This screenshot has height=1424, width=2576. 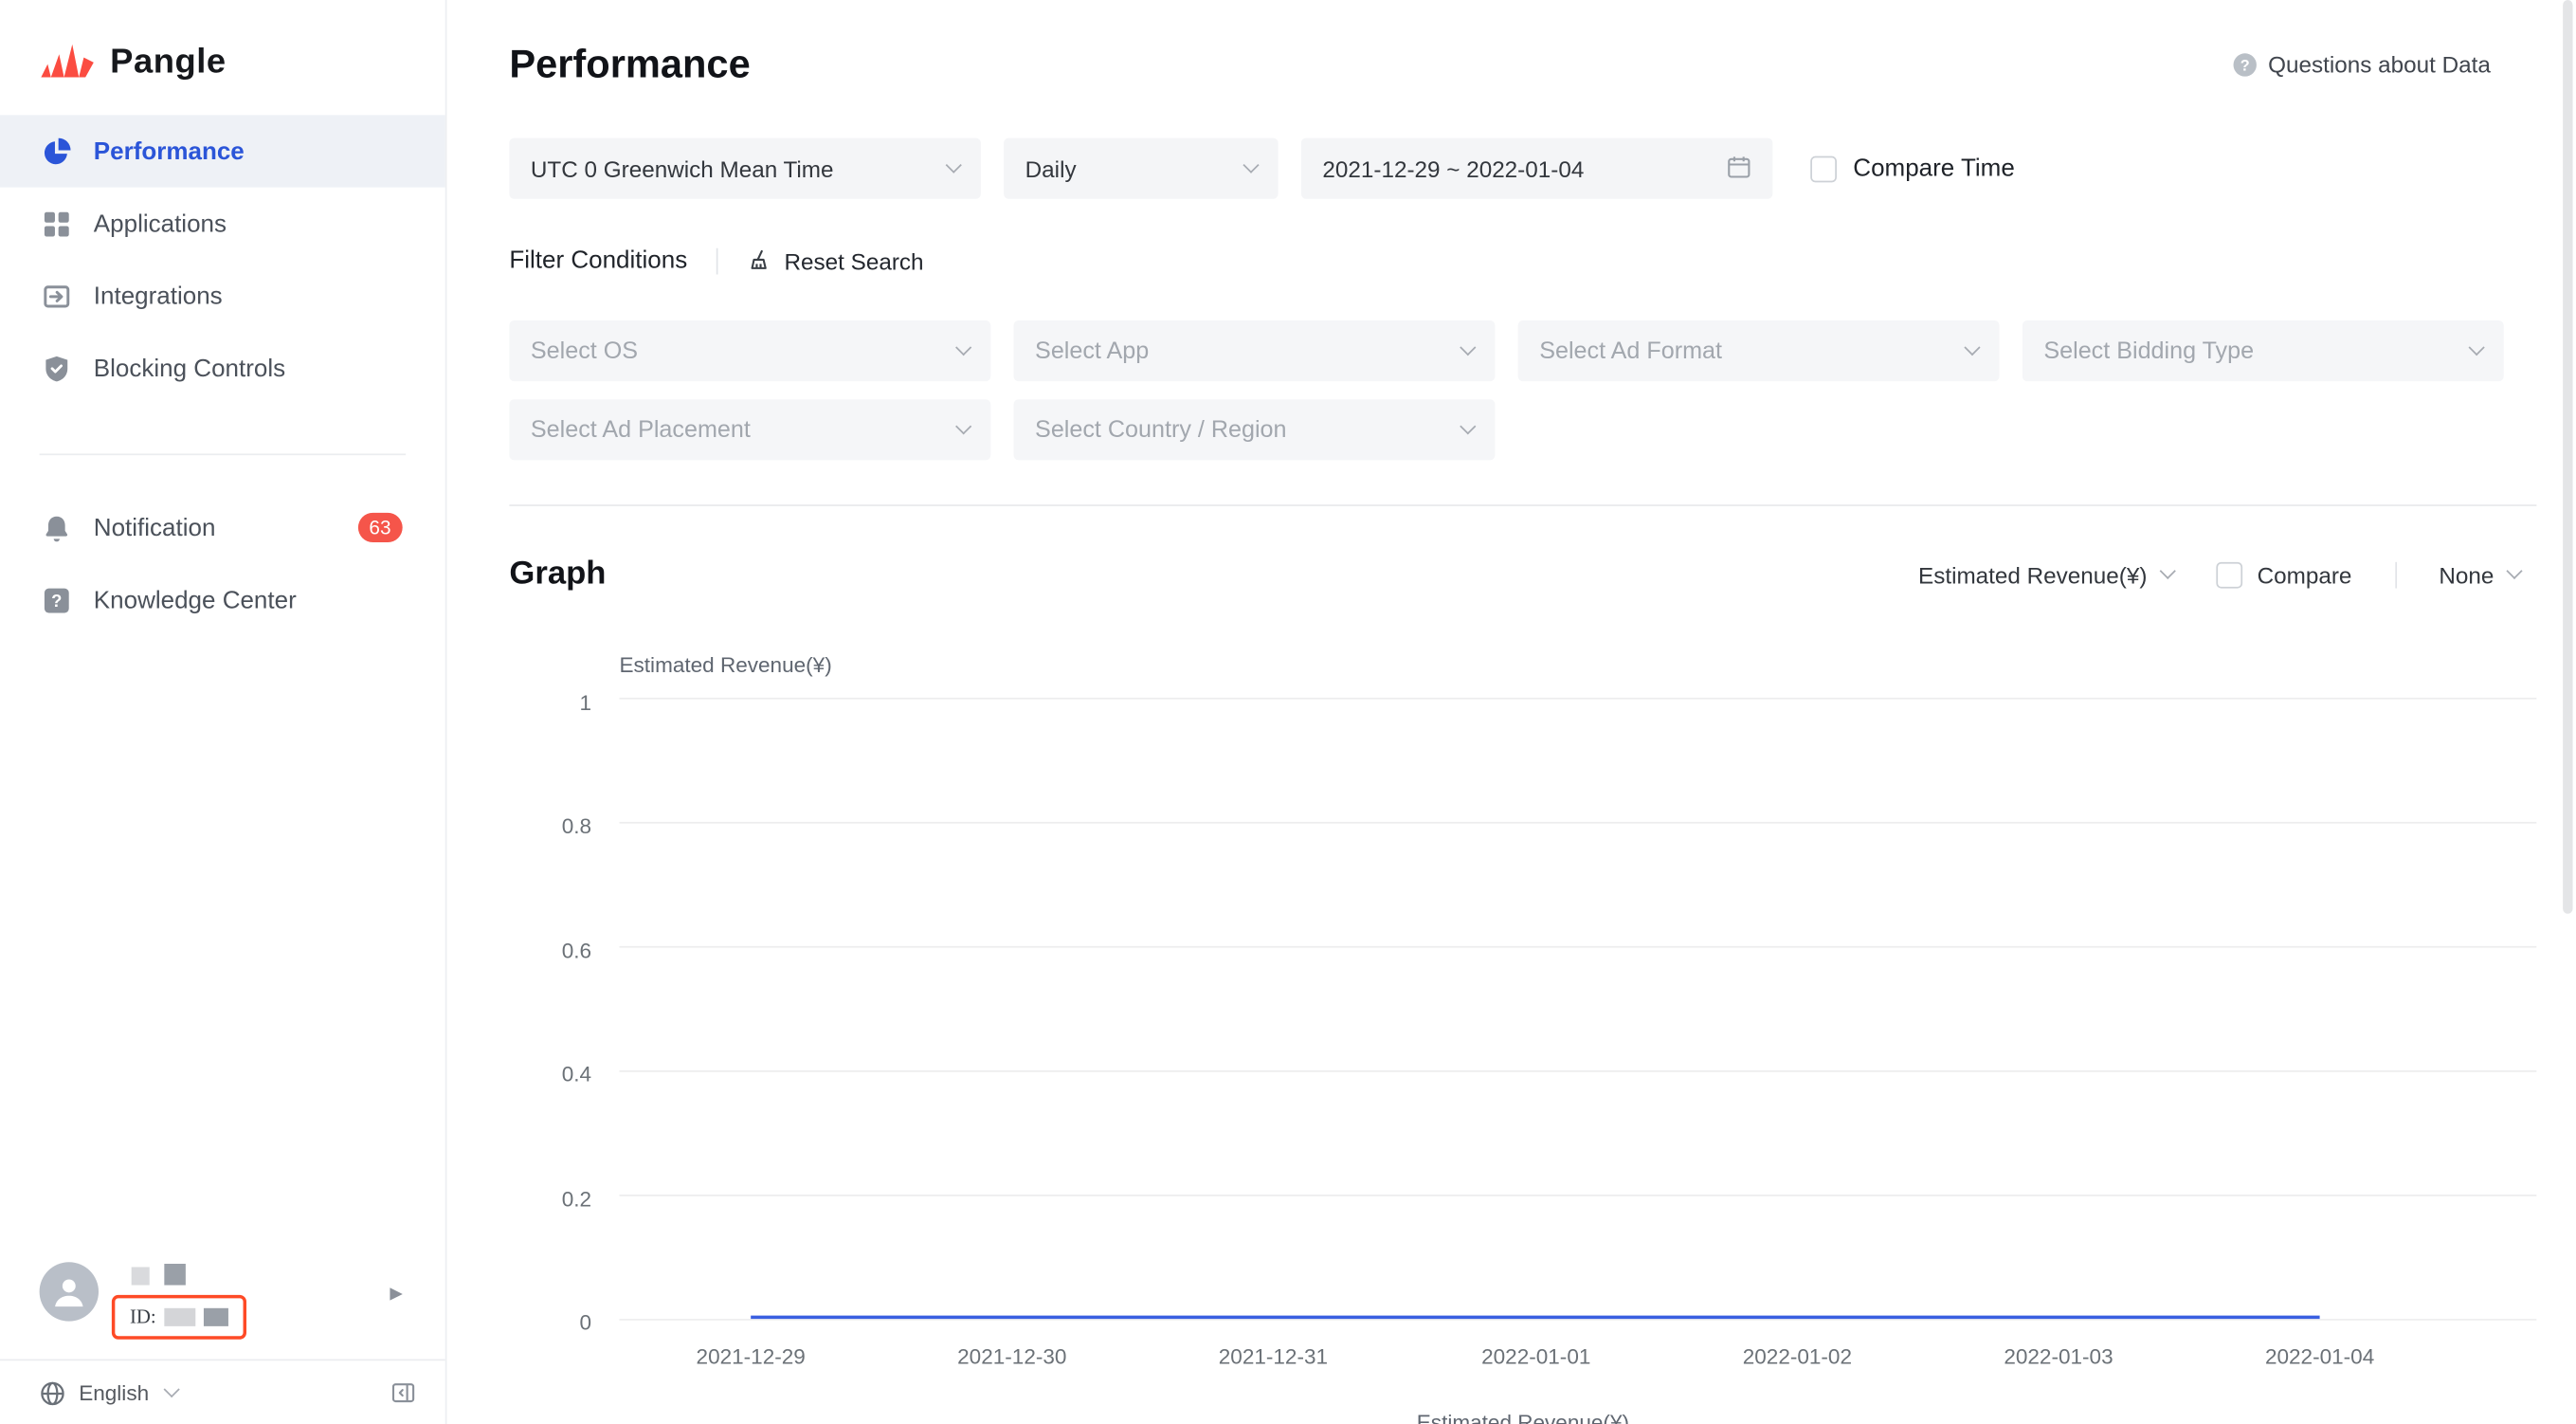 I want to click on select-bidding-type-placeholder: Select Bidding Type, so click(x=2149, y=351).